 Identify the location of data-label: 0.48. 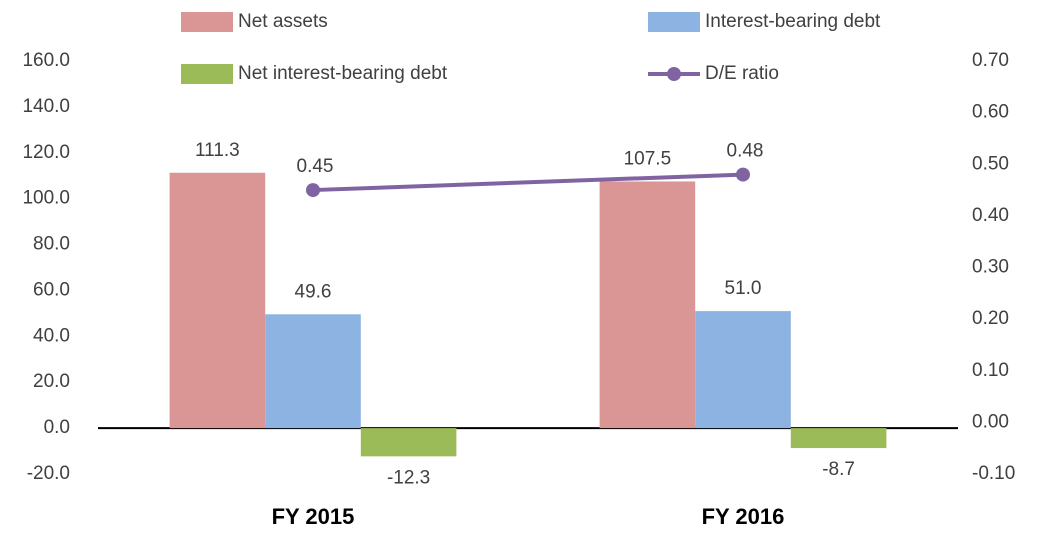
(745, 151).